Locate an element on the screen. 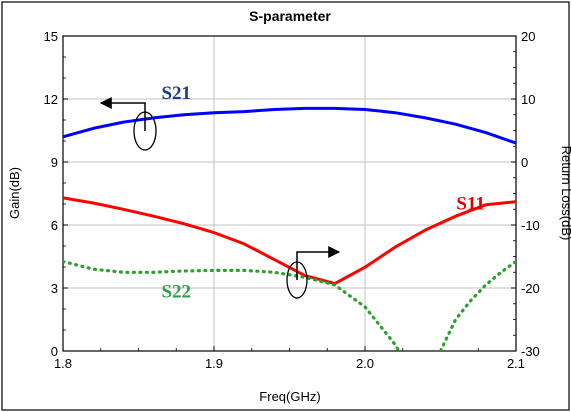 This screenshot has width=571, height=412. x-axis-ticks: 1.8 1.9 2.0 2.1 is located at coordinates (289, 358).